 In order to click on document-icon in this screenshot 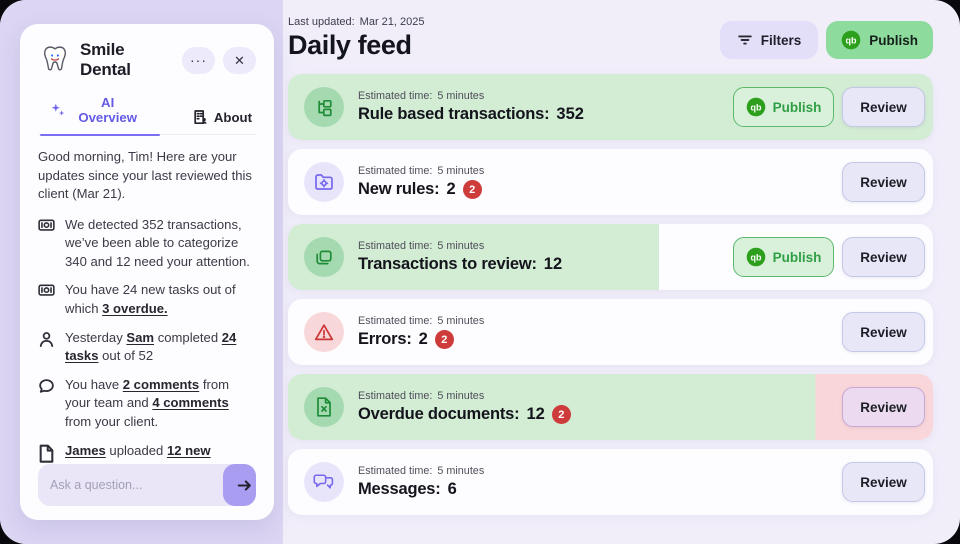, I will do `click(46, 453)`.